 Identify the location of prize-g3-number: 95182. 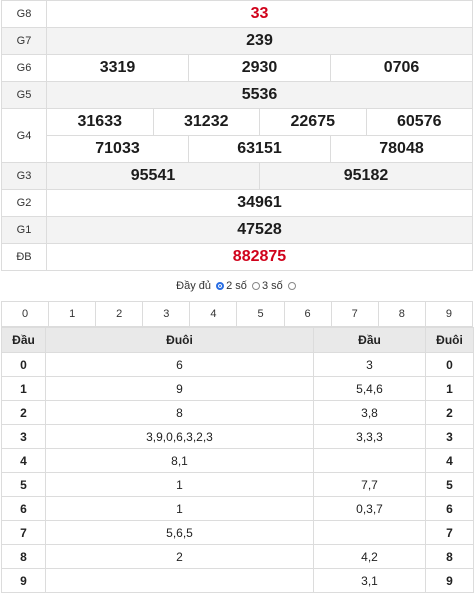
(365, 176).